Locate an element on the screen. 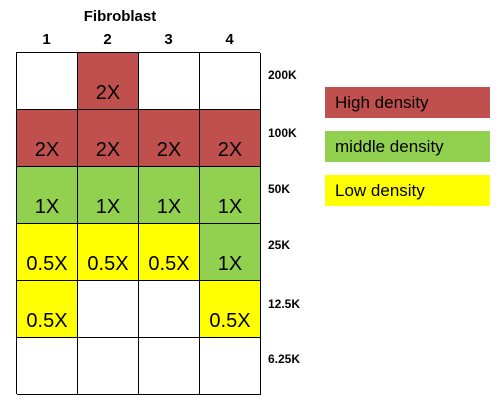 The height and width of the screenshot is (401, 500). row-label-200k: 200K is located at coordinates (282, 75).